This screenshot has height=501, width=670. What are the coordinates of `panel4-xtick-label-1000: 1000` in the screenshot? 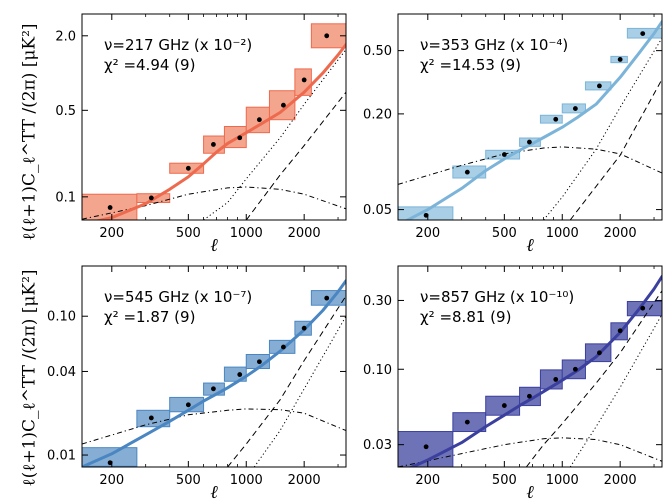 It's located at (562, 480).